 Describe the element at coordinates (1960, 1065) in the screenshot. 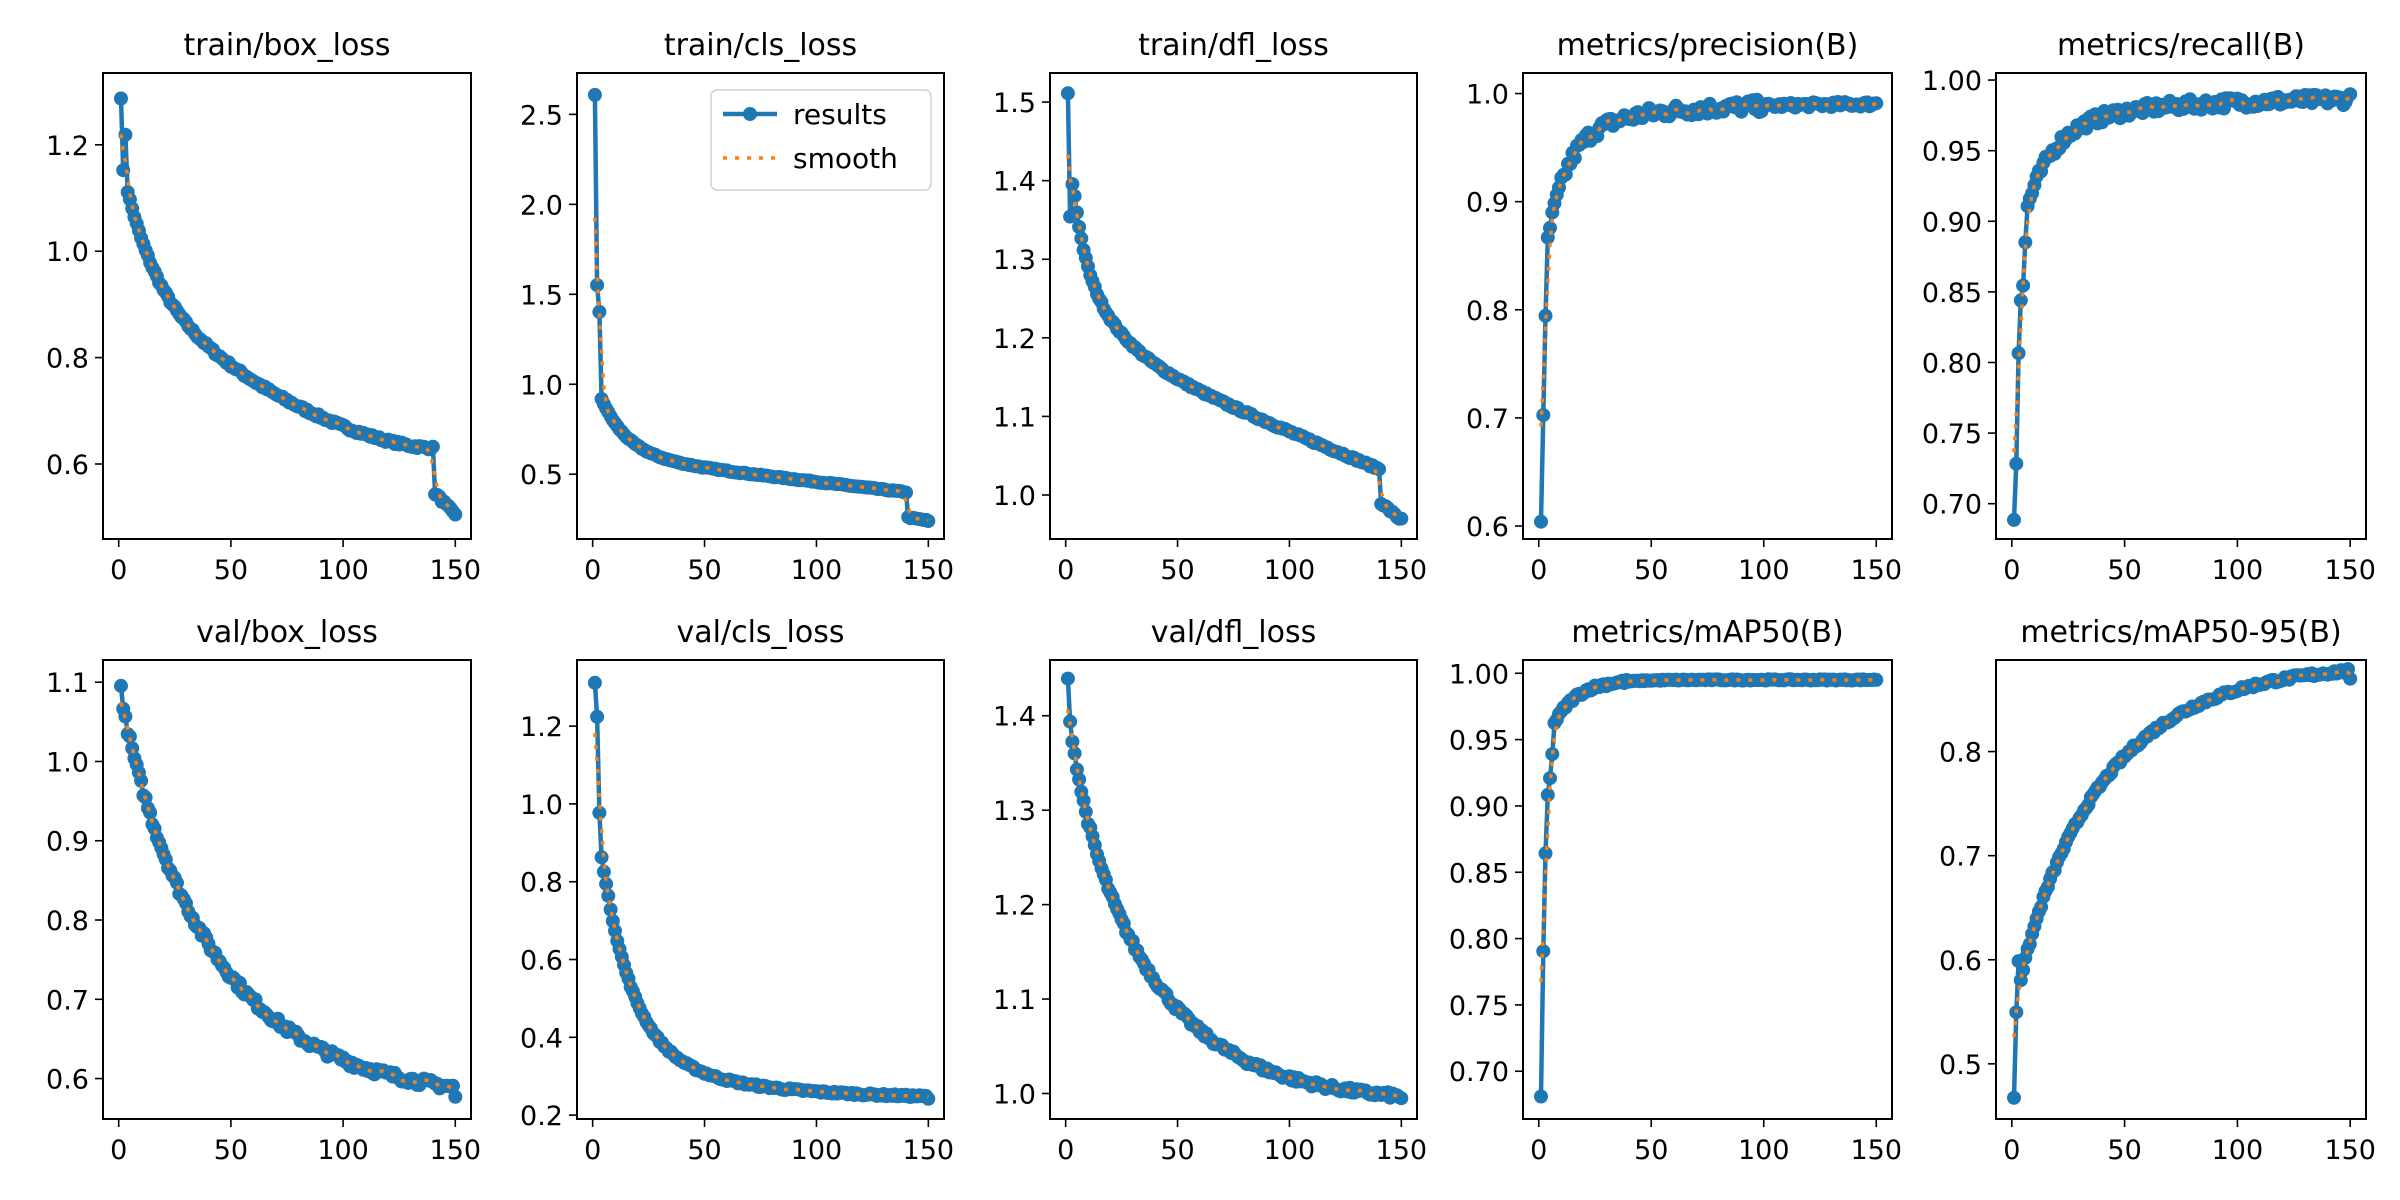

I see `y-tick-label: 0.5` at that location.